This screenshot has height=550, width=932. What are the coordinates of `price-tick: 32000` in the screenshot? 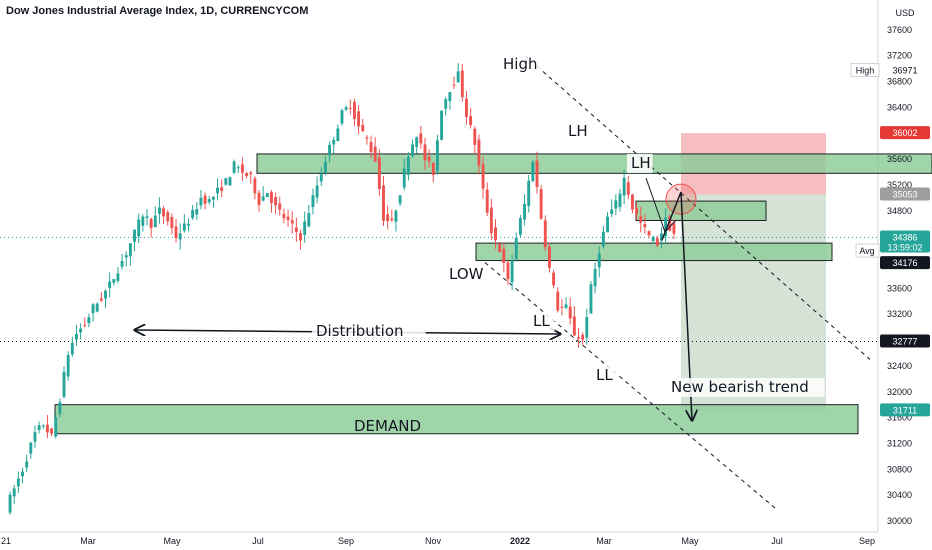 It's located at (899, 392).